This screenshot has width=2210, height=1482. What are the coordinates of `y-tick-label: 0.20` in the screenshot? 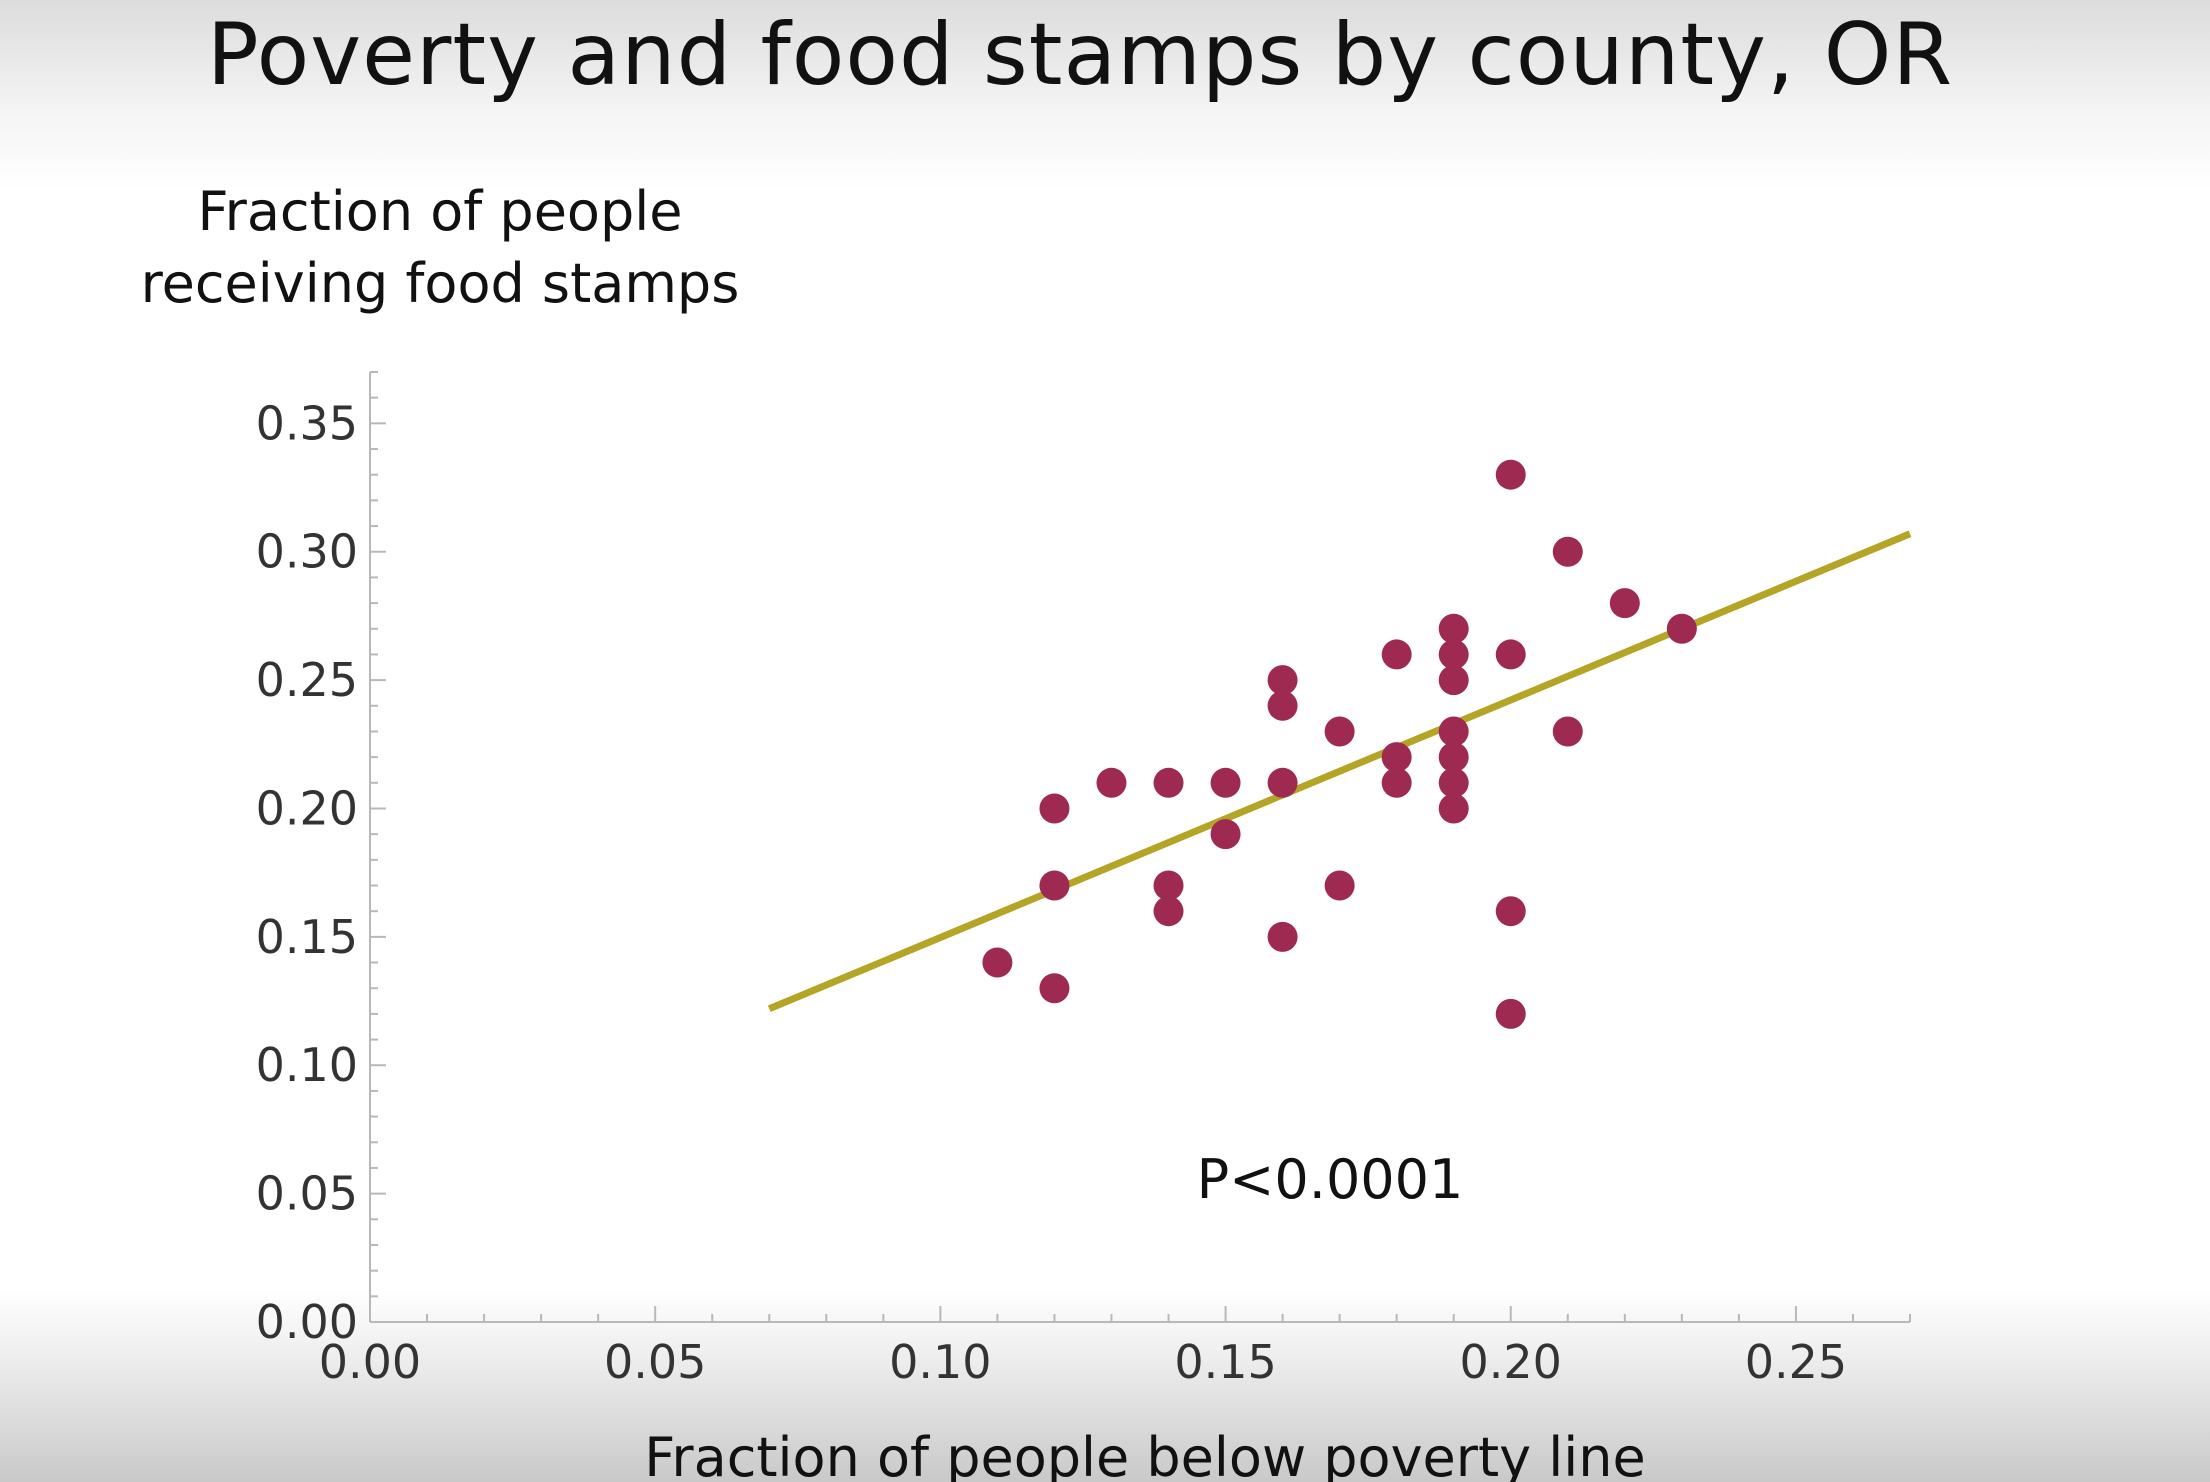 It's located at (307, 808).